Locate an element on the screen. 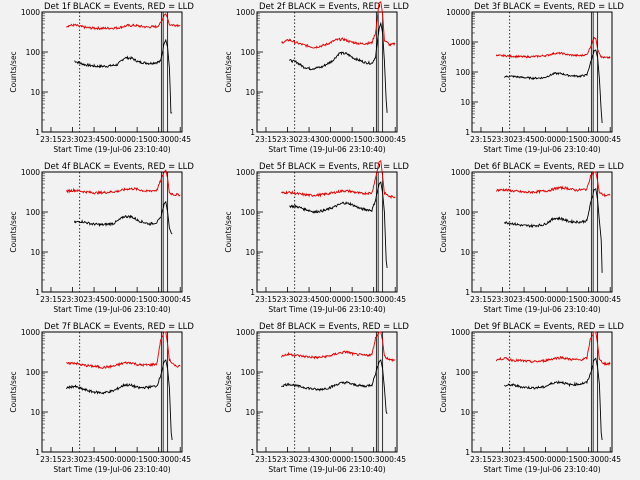 The image size is (640, 480). y-tick-label: 10000 is located at coordinates (458, 12).